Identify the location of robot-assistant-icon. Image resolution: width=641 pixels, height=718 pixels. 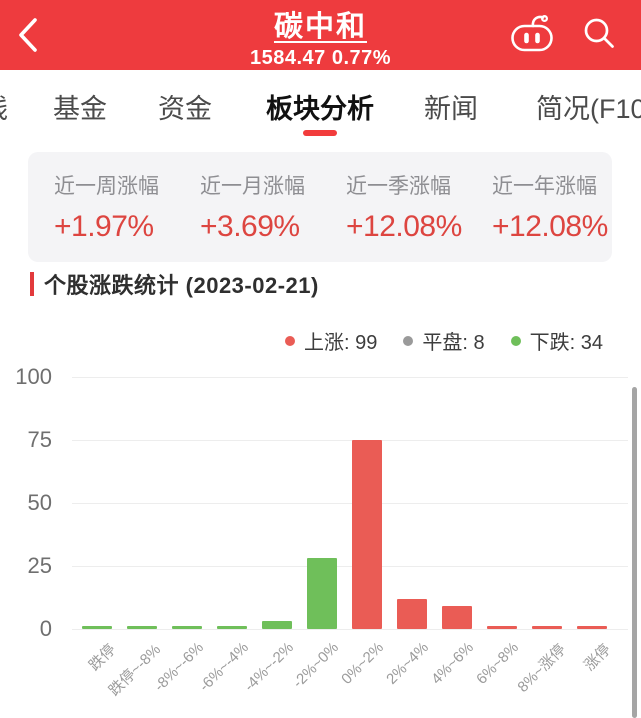
(532, 33).